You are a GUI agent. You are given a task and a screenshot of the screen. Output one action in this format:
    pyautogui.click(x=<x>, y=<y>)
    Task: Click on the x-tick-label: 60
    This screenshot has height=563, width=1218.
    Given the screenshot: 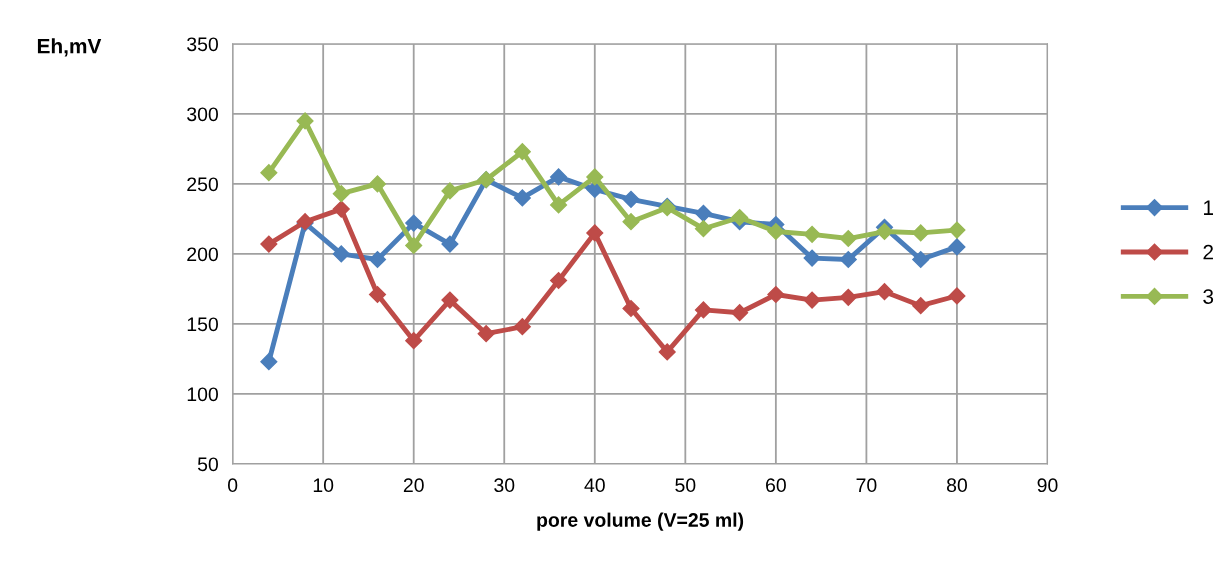 What is the action you would take?
    pyautogui.click(x=776, y=485)
    